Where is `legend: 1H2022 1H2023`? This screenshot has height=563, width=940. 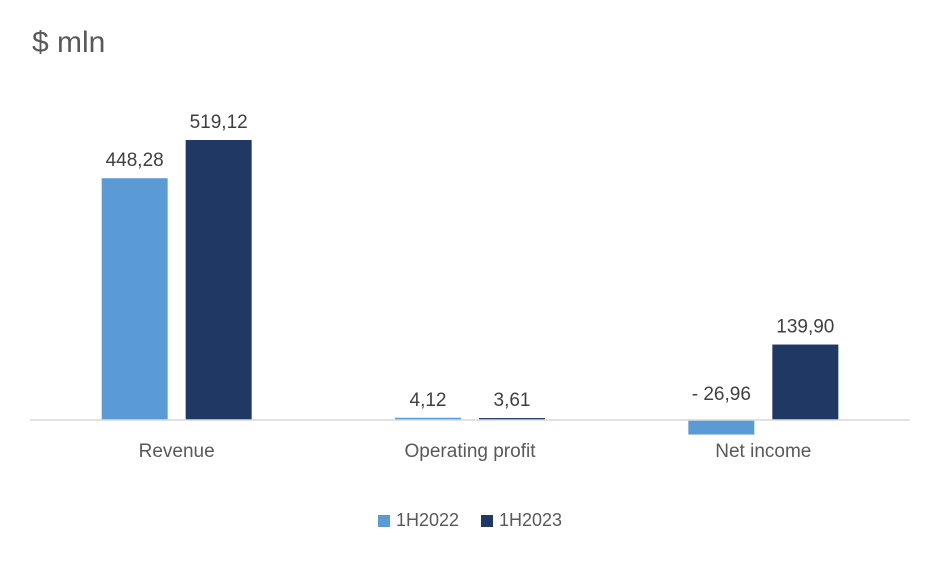
legend: 1H2022 1H2023 is located at coordinates (470, 520).